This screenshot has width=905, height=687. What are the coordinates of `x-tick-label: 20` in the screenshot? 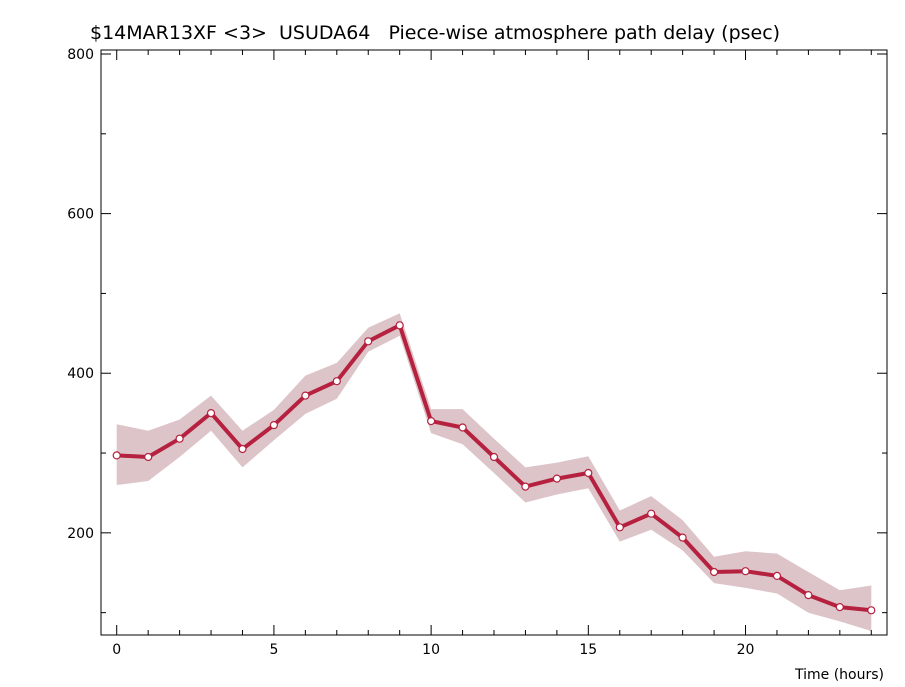 It's located at (746, 650).